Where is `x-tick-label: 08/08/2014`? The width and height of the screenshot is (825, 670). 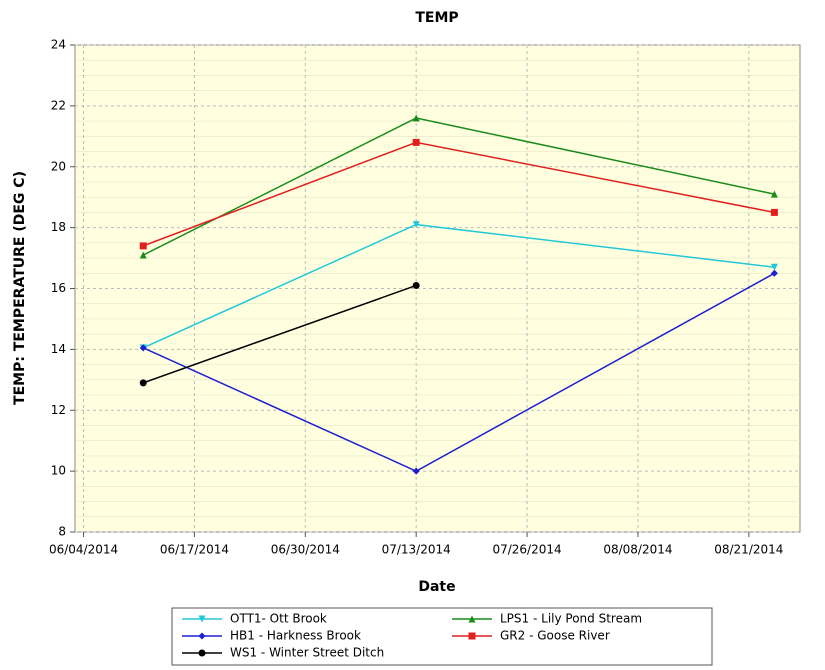 x-tick-label: 08/08/2014 is located at coordinates (637, 550).